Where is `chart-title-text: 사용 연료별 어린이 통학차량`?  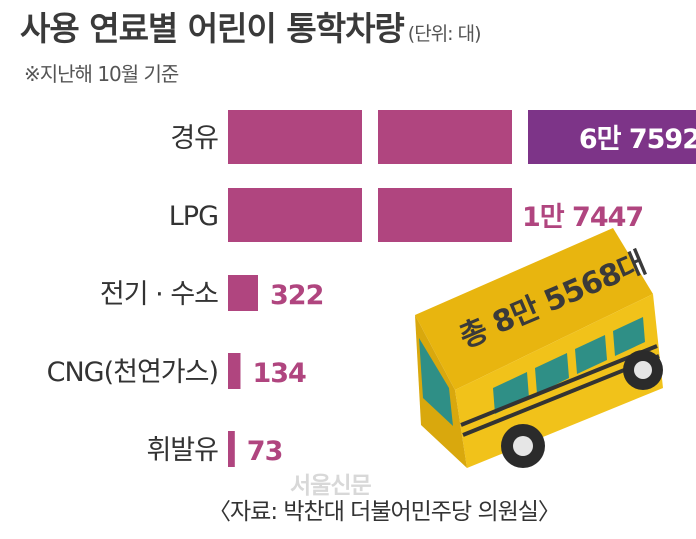 chart-title-text: 사용 연료별 어린이 통학차량 is located at coordinates (212, 28).